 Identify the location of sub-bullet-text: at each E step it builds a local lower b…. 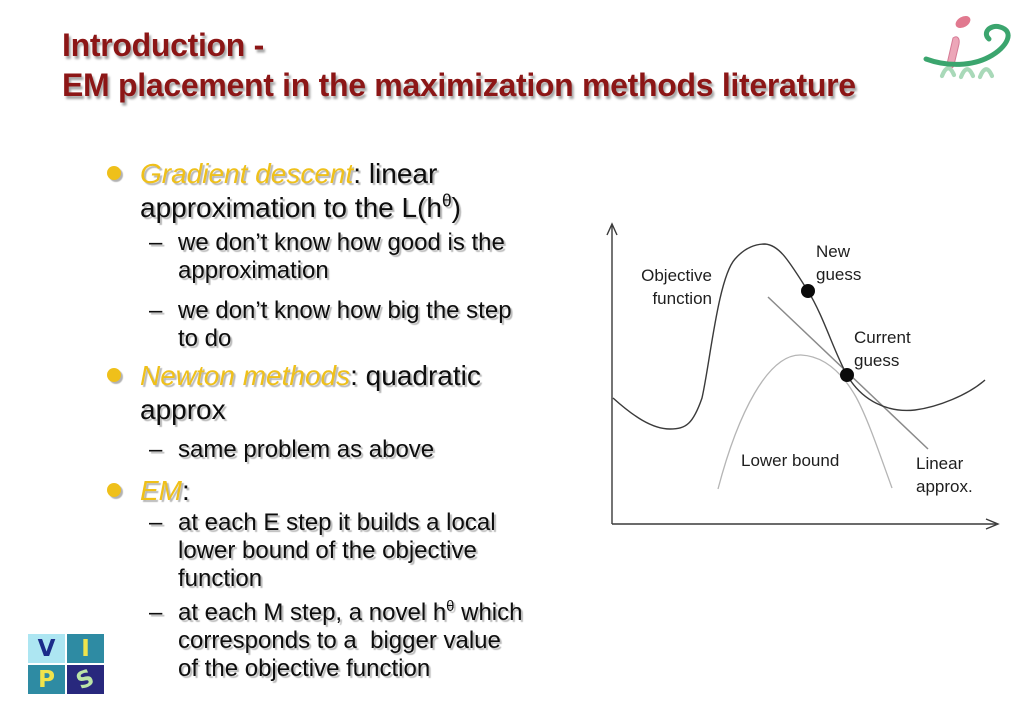
(340, 550).